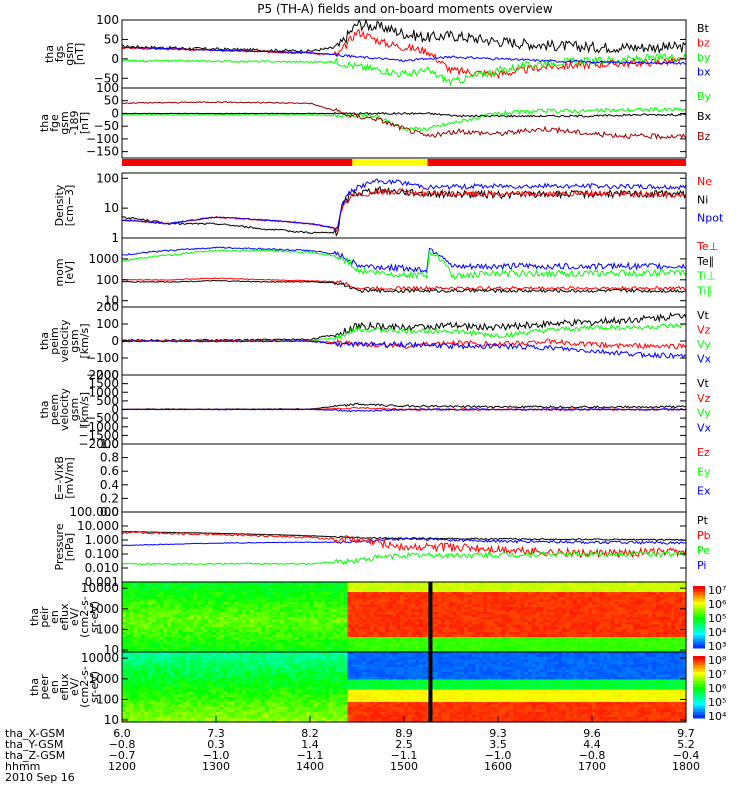  What do you see at coordinates (704, 491) in the screenshot?
I see `legend-label: Ex` at bounding box center [704, 491].